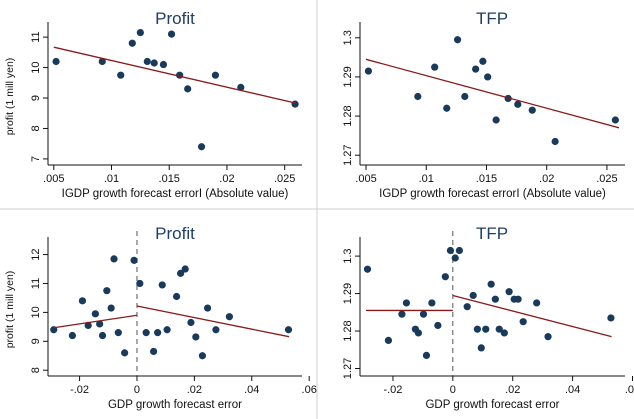 The width and height of the screenshot is (634, 419). What do you see at coordinates (453, 390) in the screenshot?
I see `x-tick-label: 0` at bounding box center [453, 390].